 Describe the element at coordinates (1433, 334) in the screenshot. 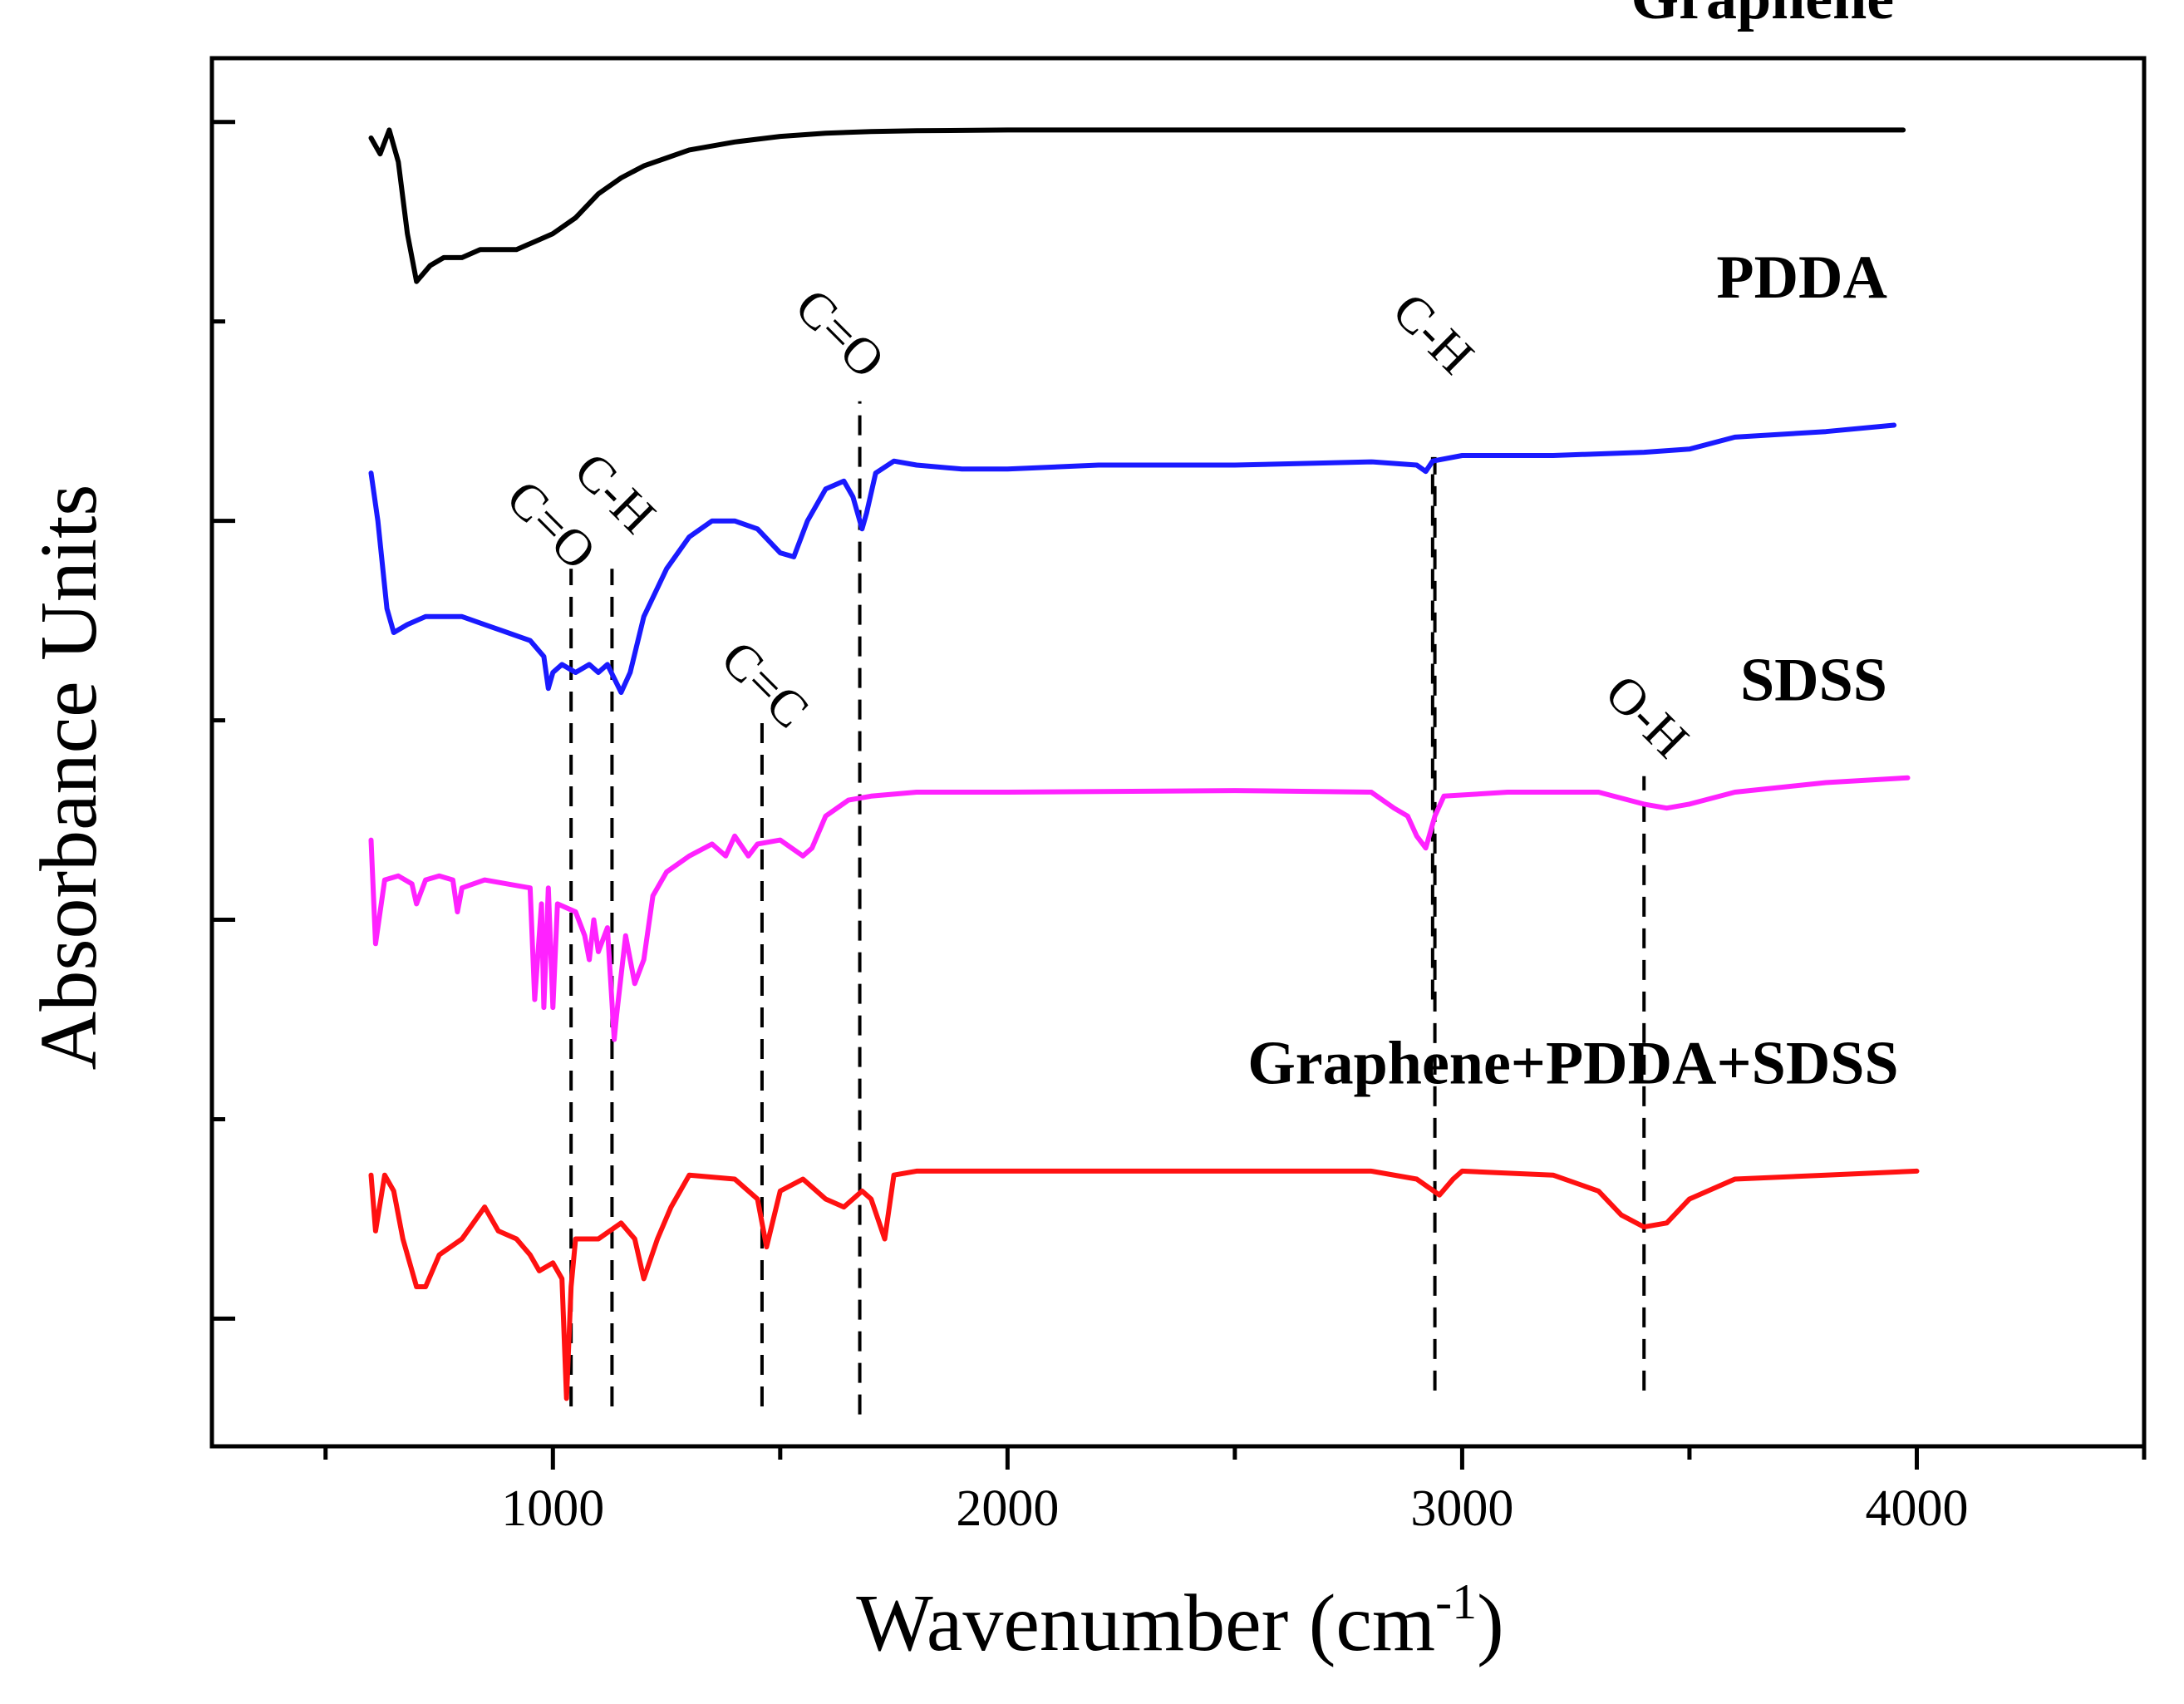

I see `peak-annotation: C-H` at that location.